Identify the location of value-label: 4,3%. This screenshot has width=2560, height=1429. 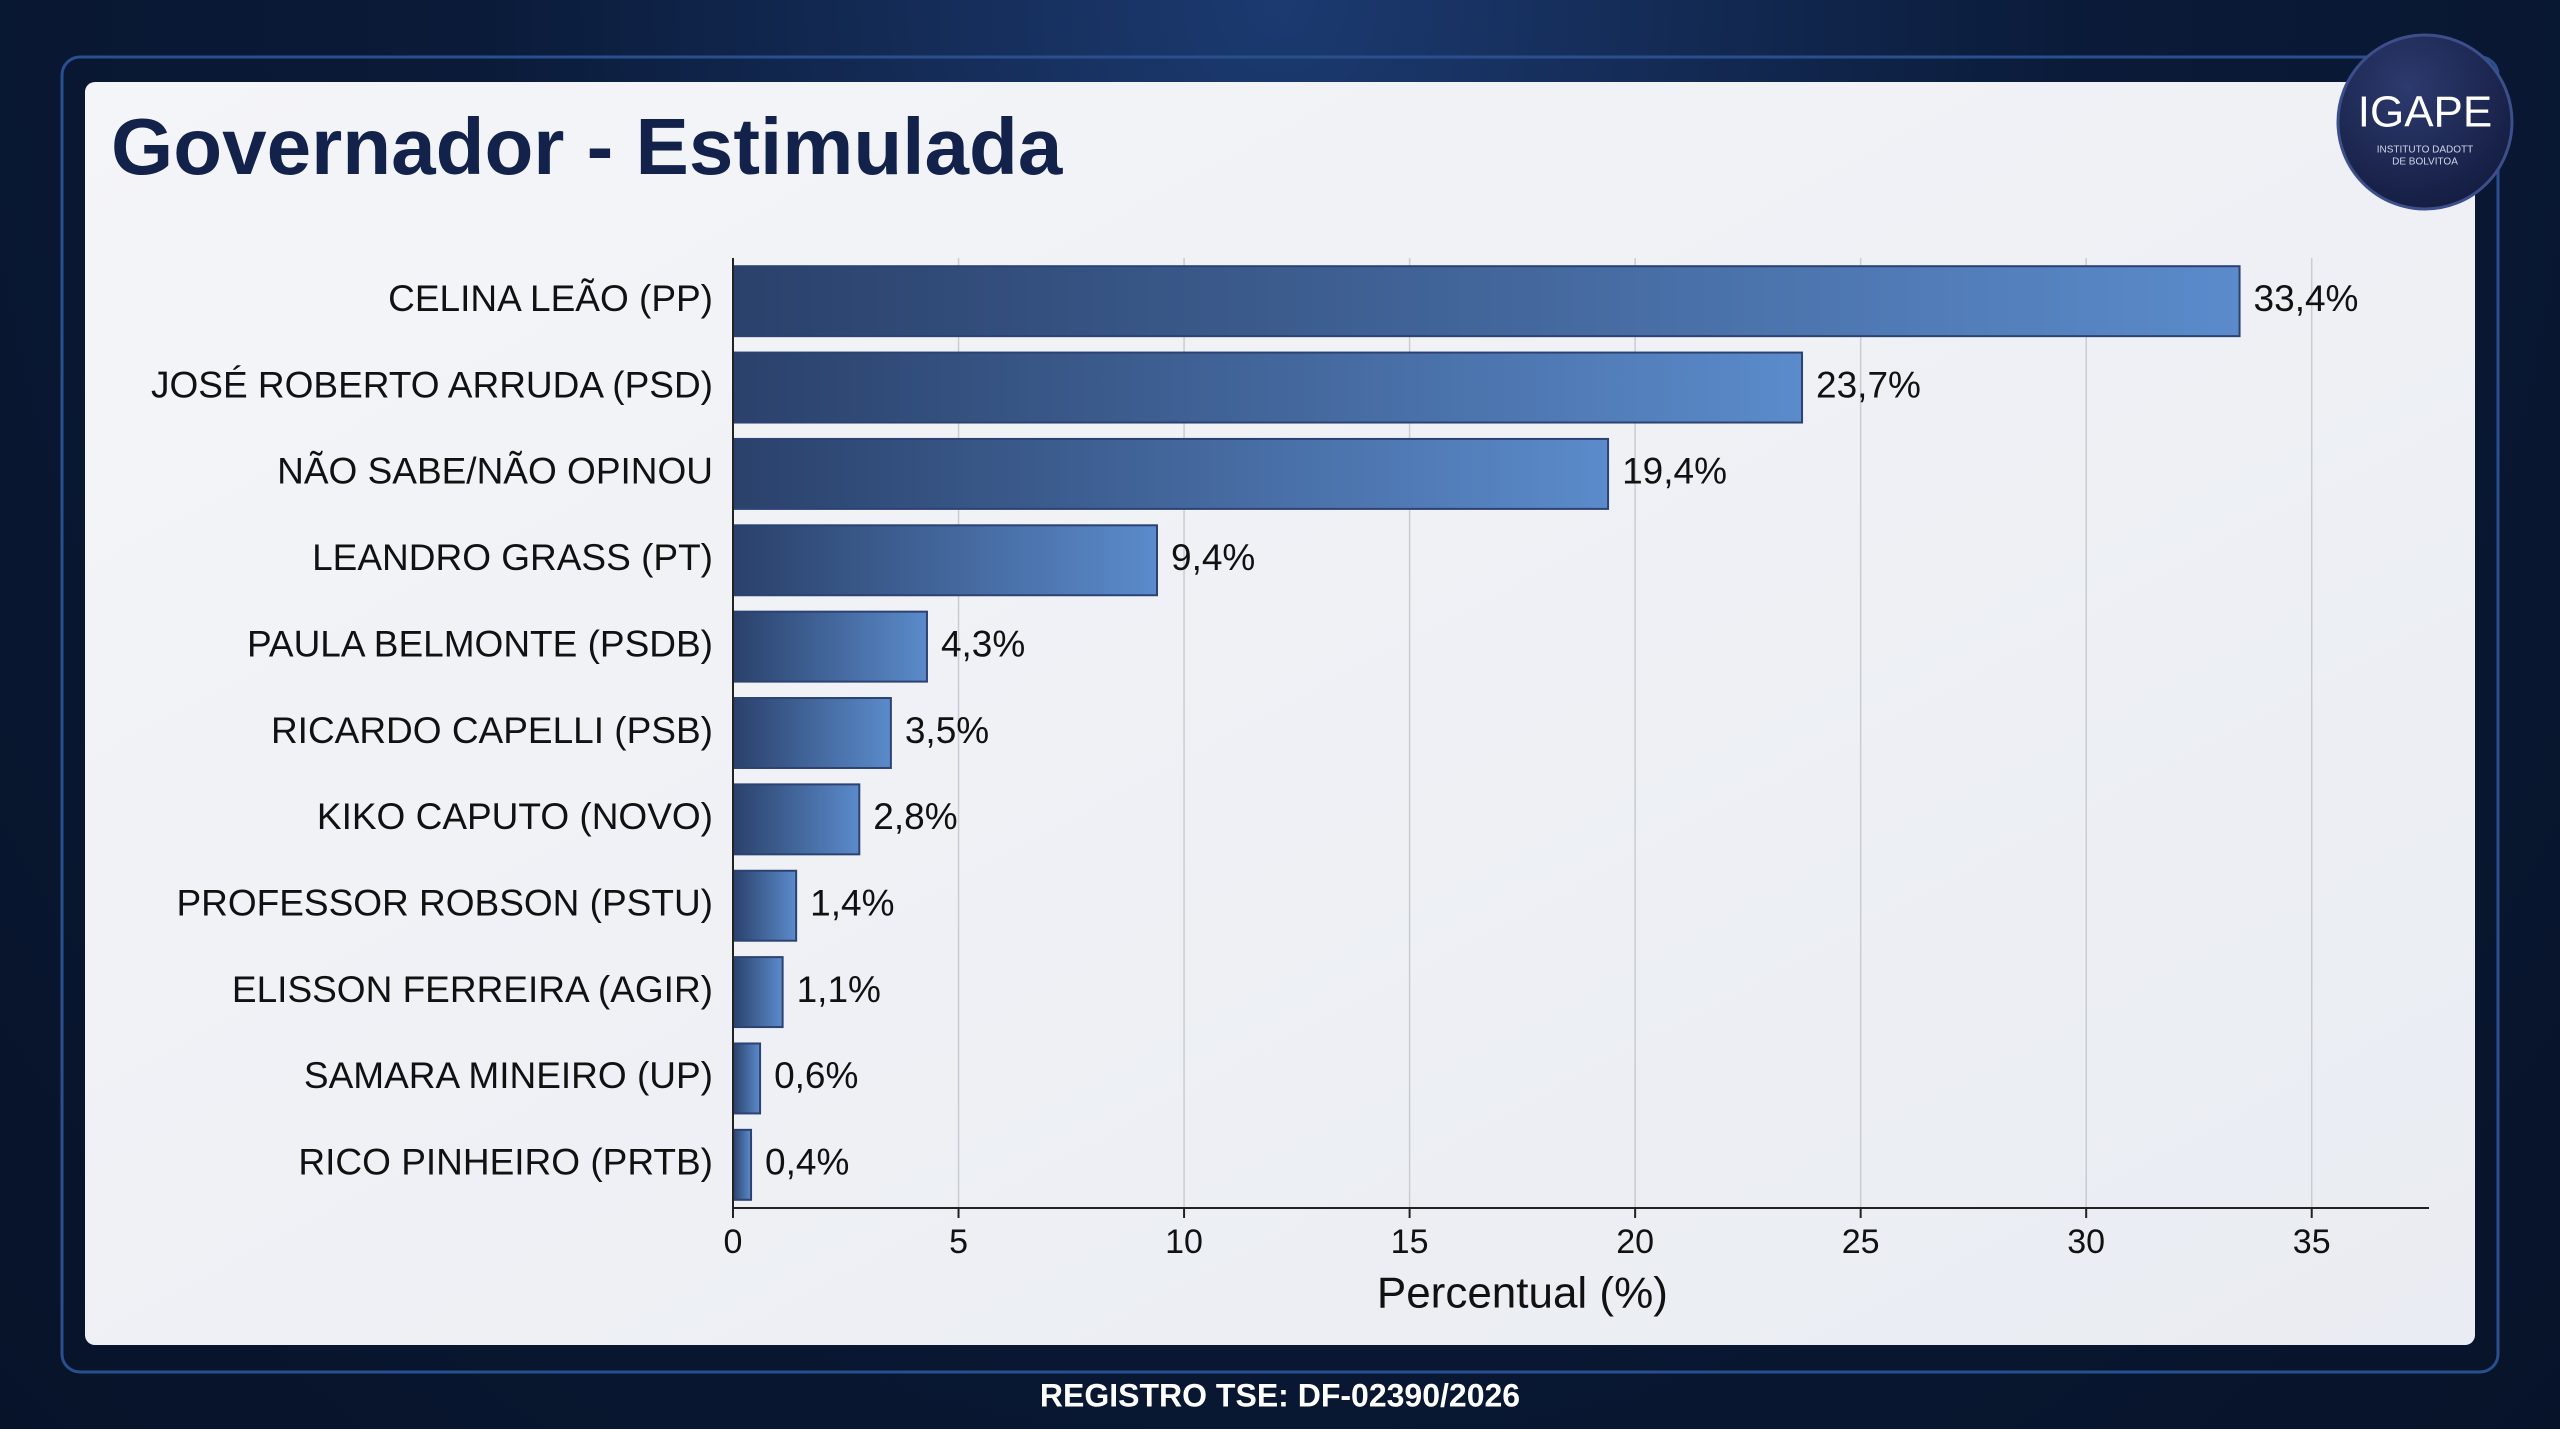
(983, 643).